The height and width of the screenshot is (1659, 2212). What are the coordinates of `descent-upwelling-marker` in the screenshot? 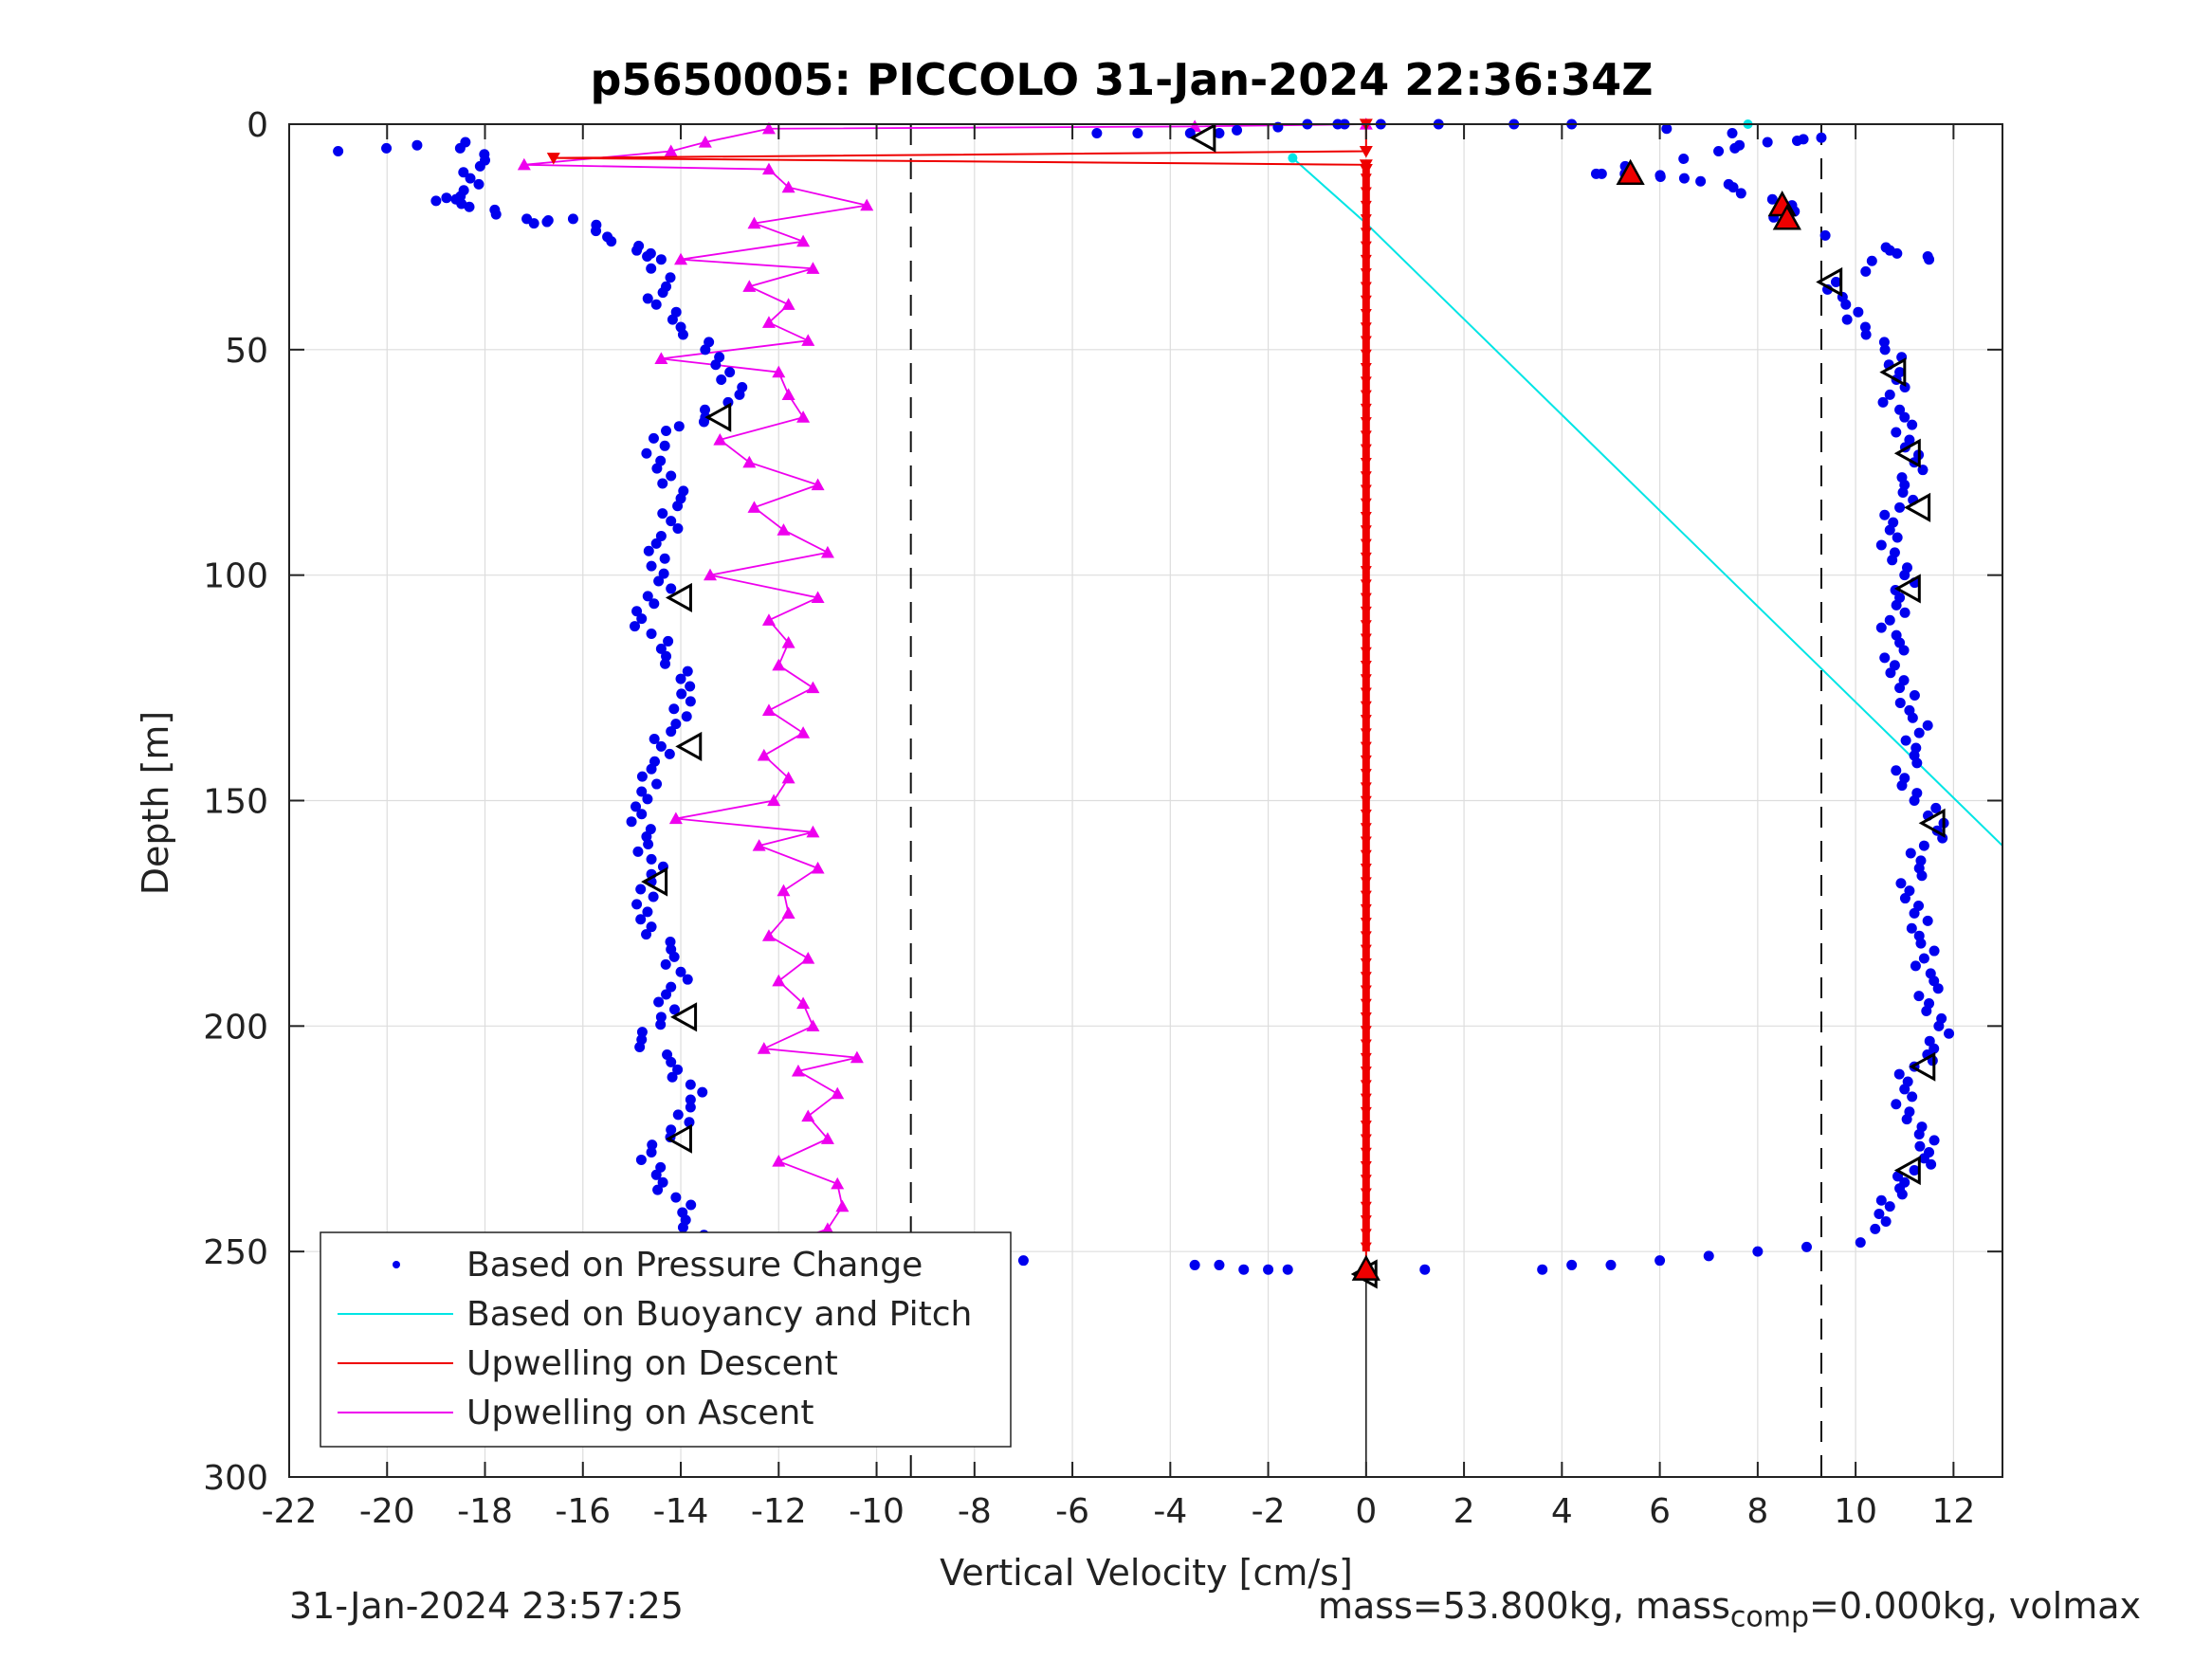 It's located at (553, 159).